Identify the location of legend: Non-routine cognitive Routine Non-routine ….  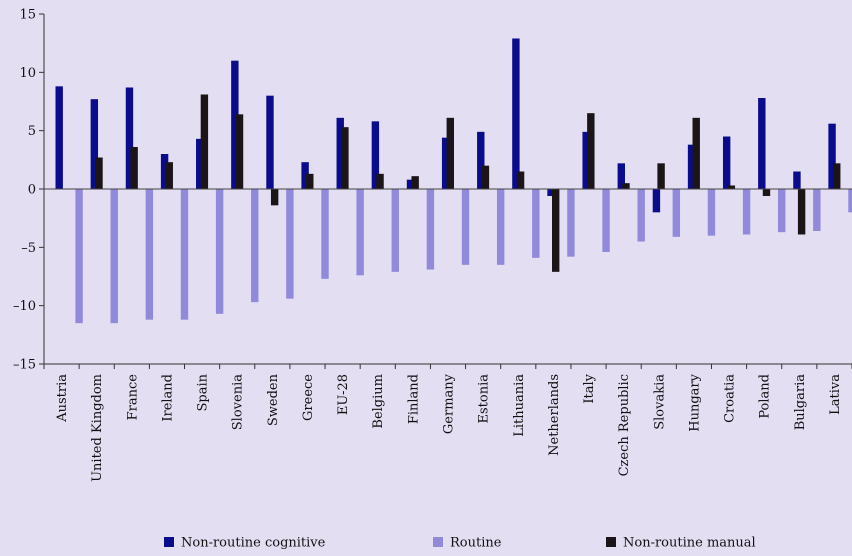
(460, 543).